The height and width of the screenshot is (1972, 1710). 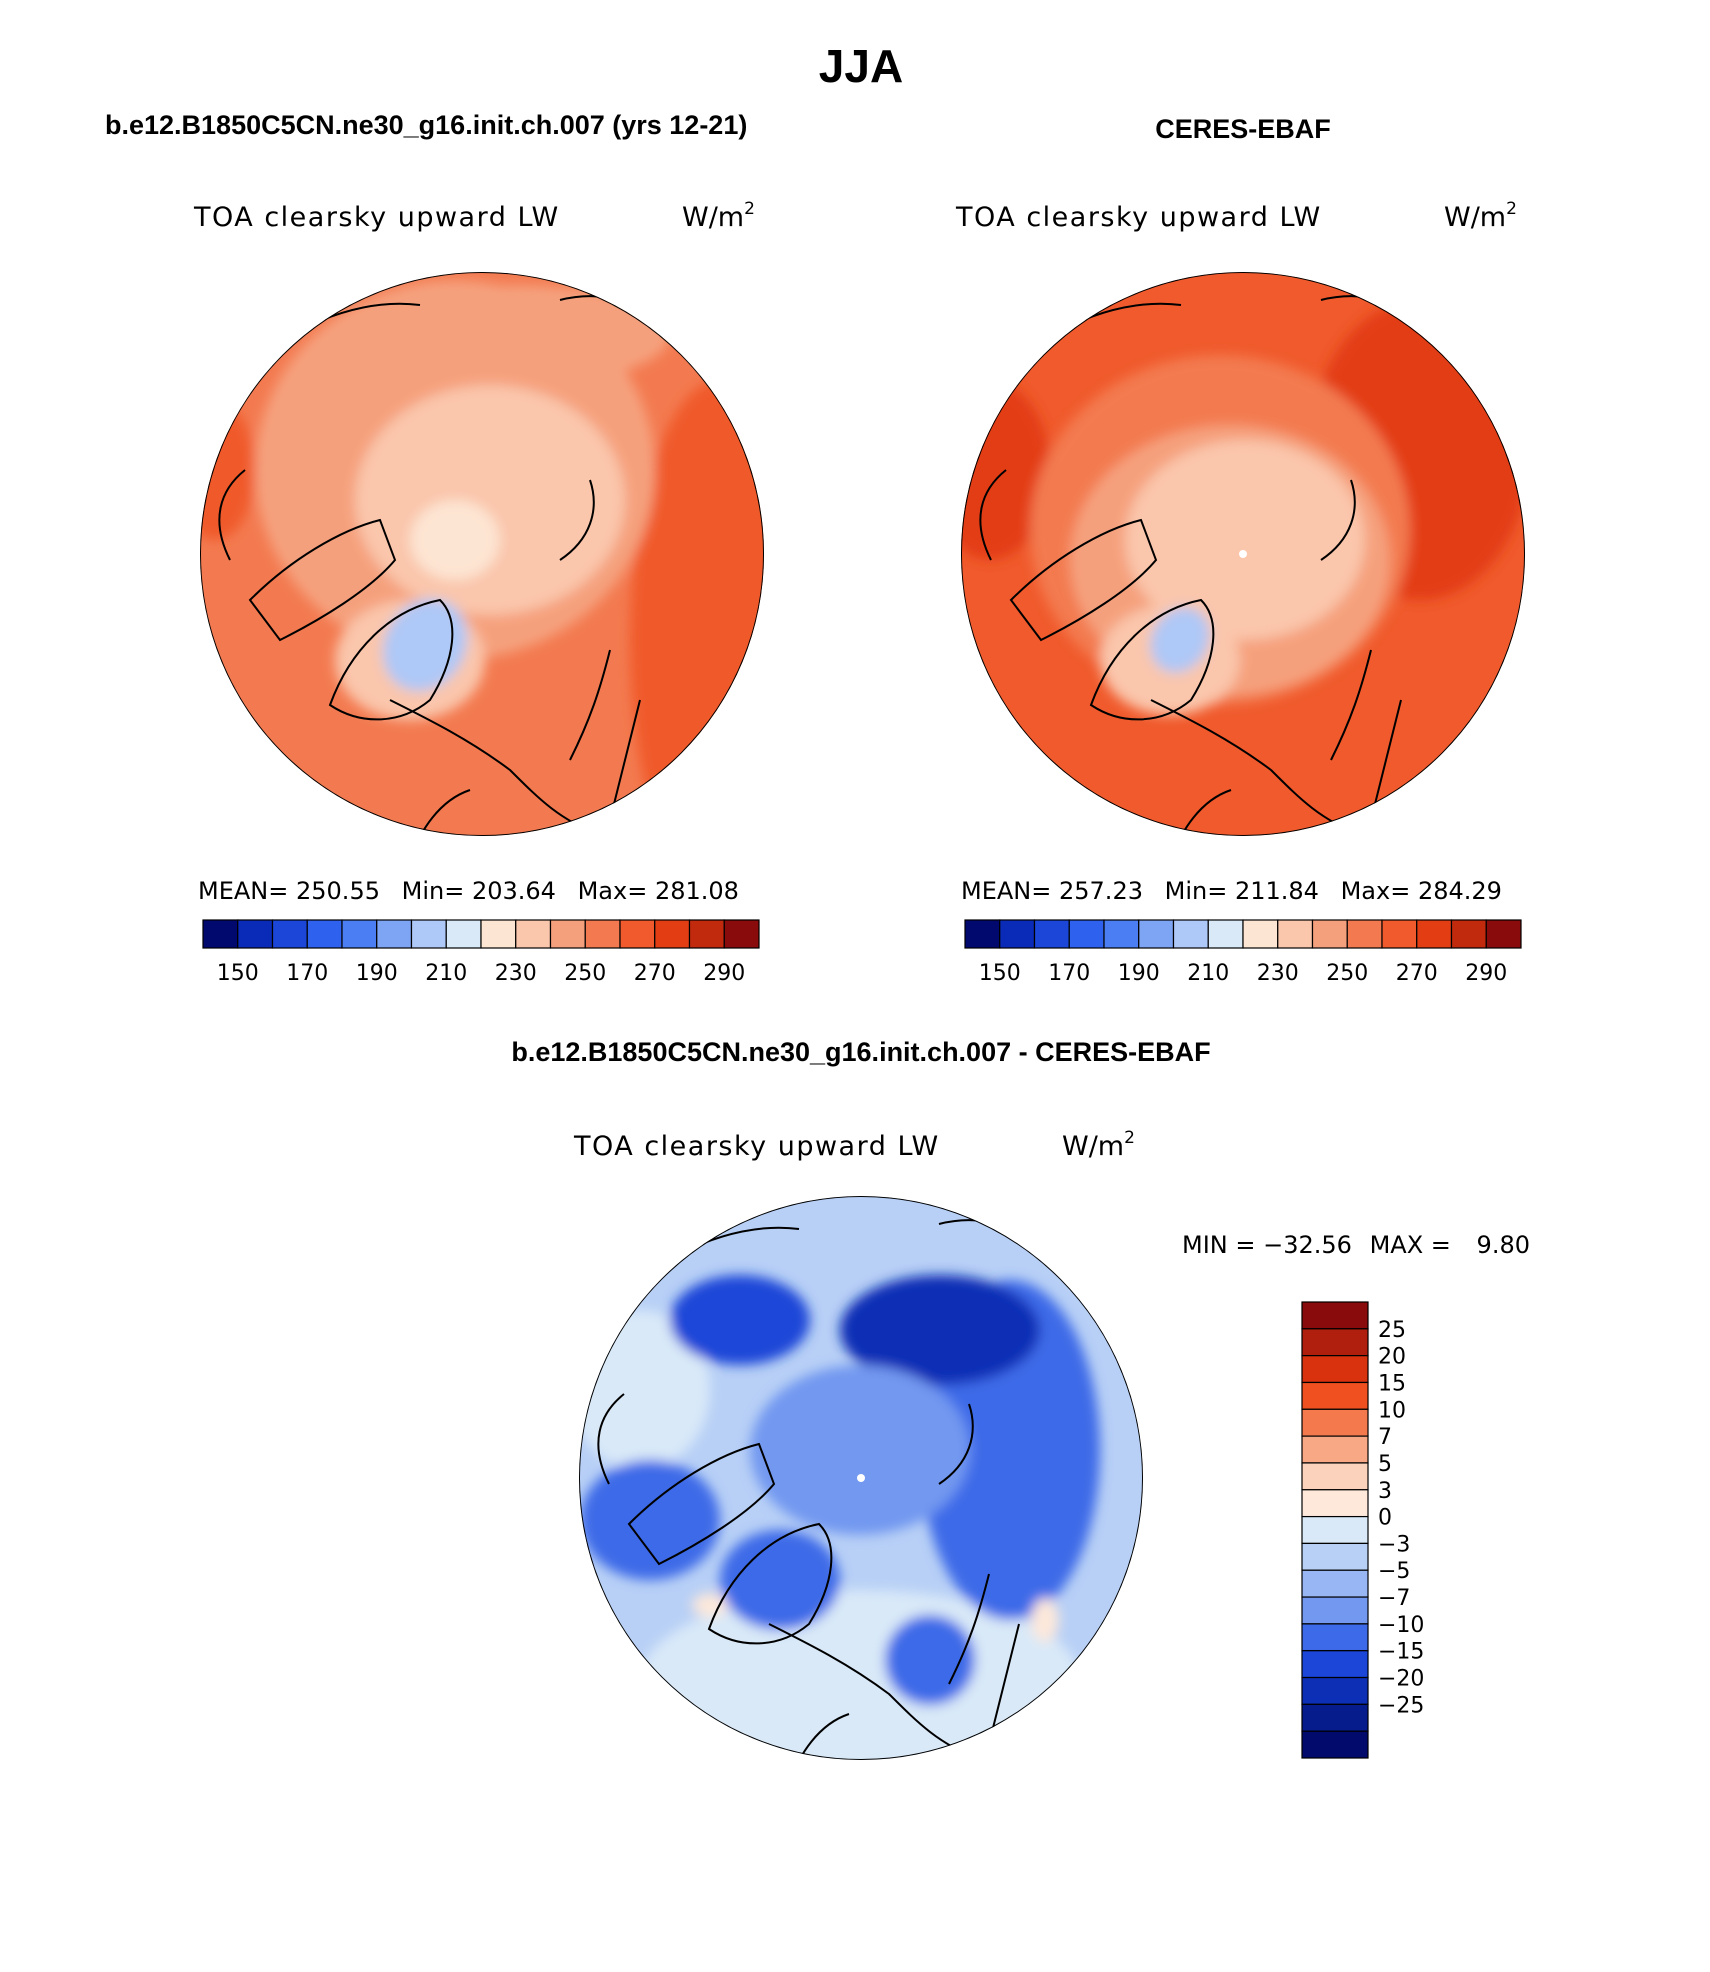 What do you see at coordinates (1196, 891) in the screenshot?
I see `panel-b-min-label: Min=` at bounding box center [1196, 891].